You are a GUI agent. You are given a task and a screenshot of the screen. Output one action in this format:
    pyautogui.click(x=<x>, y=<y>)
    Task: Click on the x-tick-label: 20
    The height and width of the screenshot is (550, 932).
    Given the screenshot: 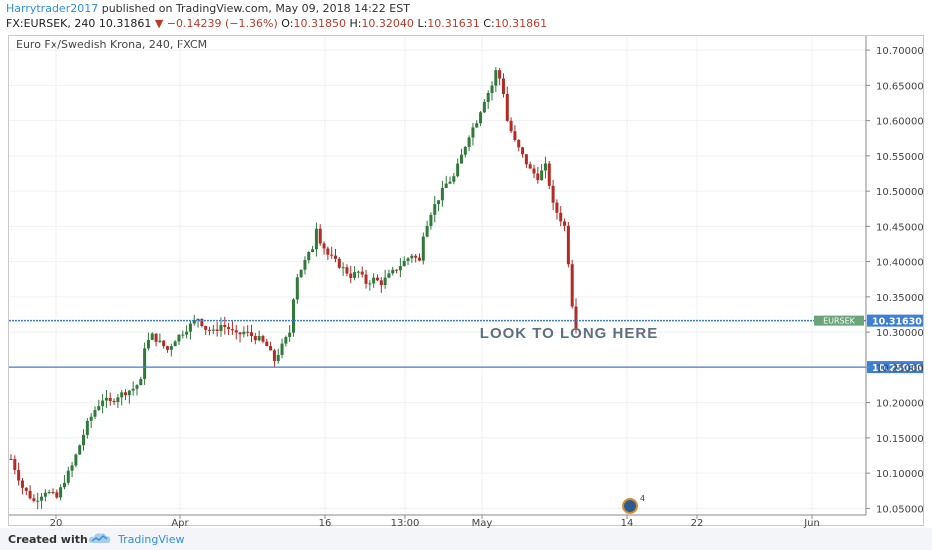 What is the action you would take?
    pyautogui.click(x=56, y=523)
    